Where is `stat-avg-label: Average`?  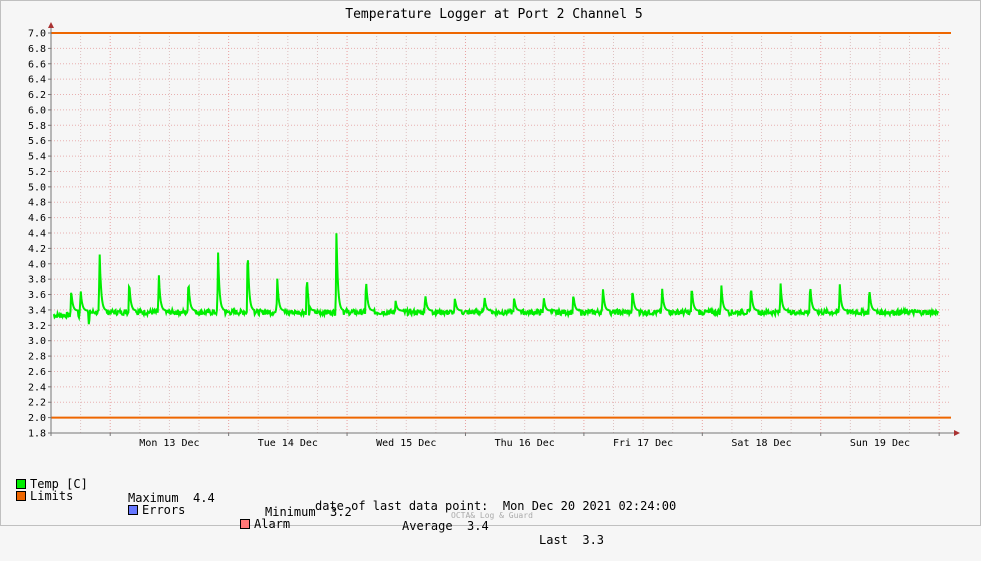 stat-avg-label: Average is located at coordinates (427, 526).